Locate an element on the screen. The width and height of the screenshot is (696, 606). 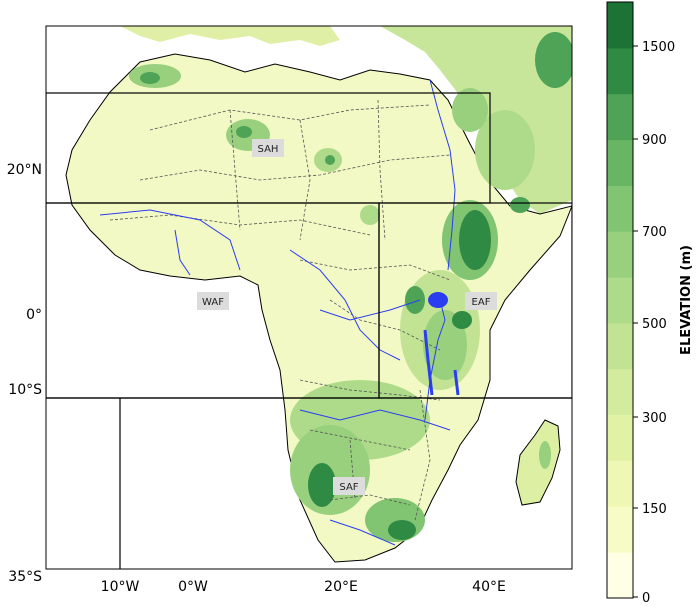
colorbar-tick: 150 is located at coordinates (654, 509).